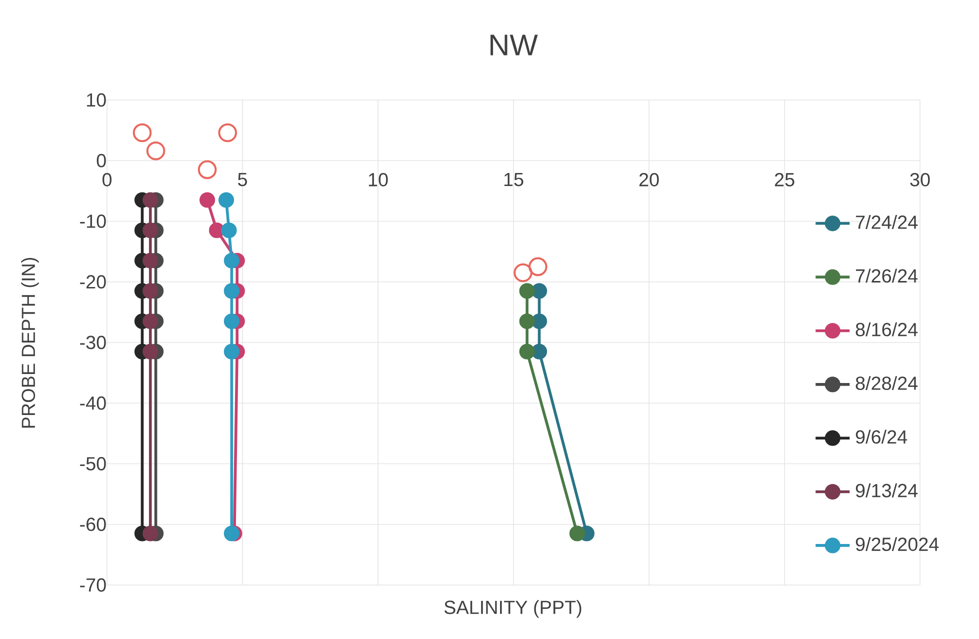  I want to click on y-tick-label: 10, so click(96, 100).